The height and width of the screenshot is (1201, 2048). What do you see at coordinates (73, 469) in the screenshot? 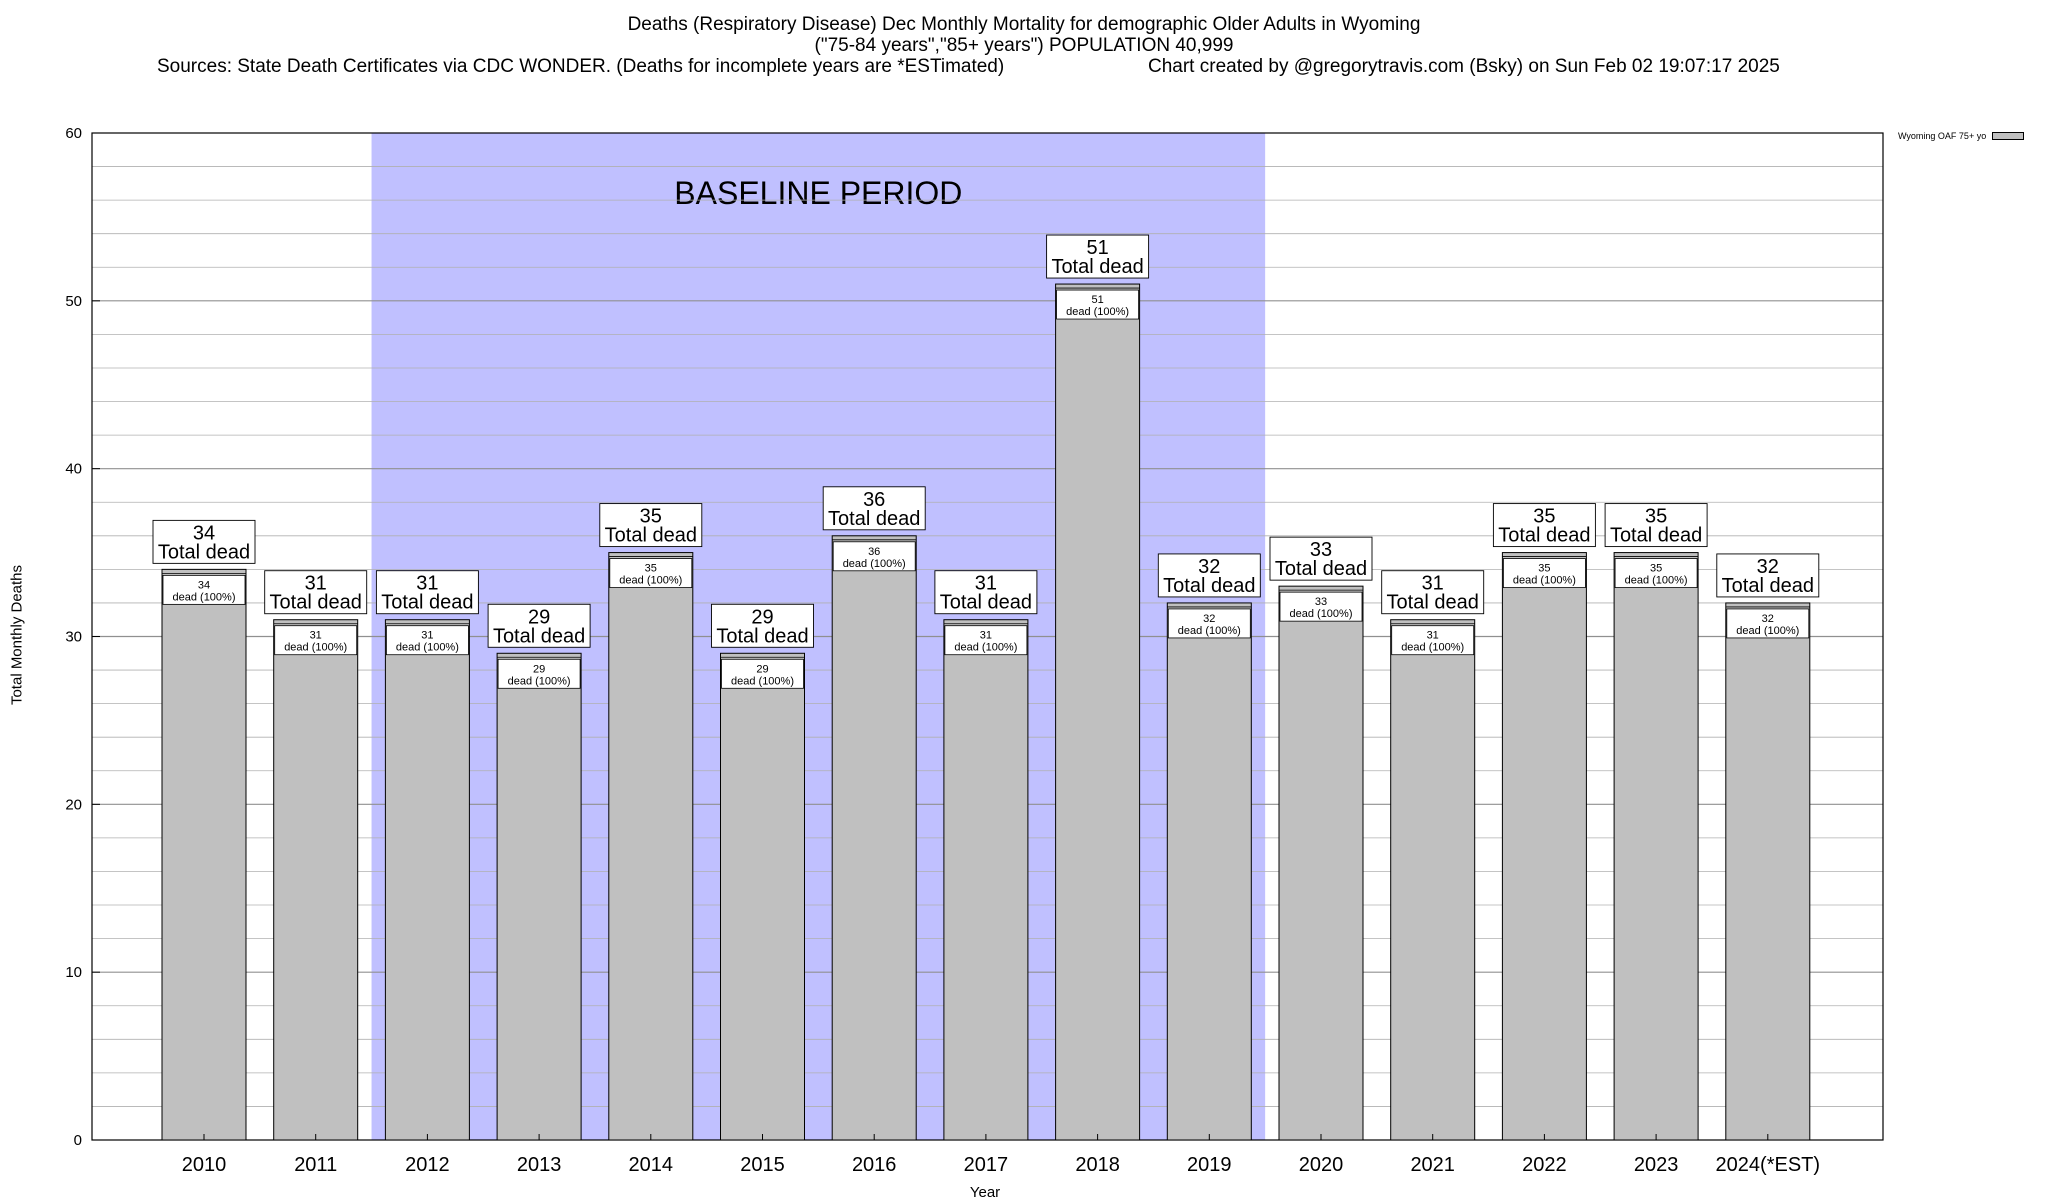
I see `y-tick-label: 40` at bounding box center [73, 469].